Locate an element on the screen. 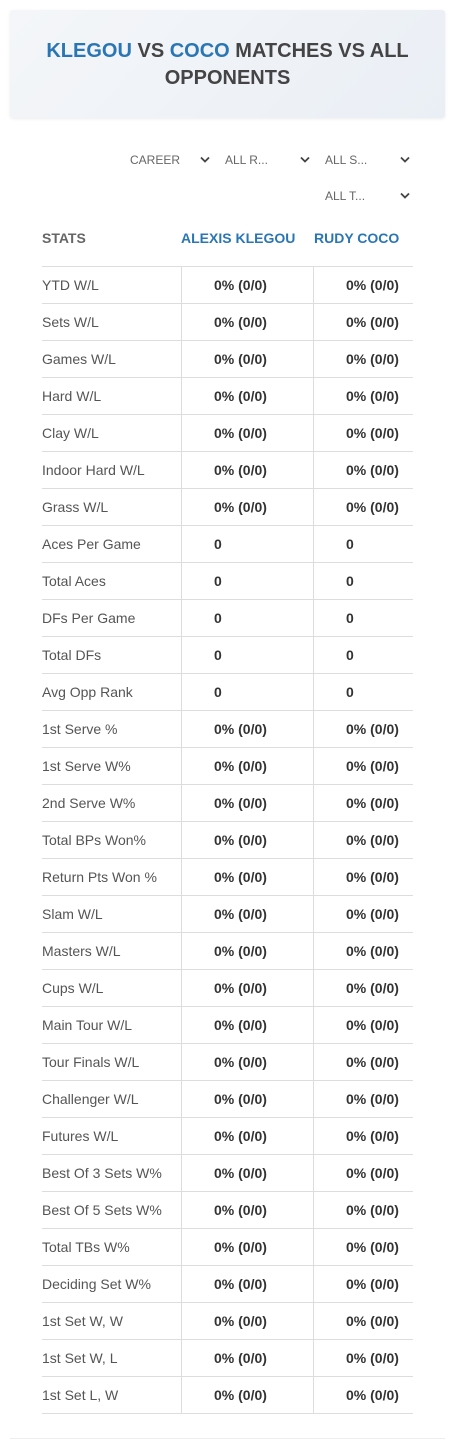  table-row: 1st Serve W% 0% (0/0) 0% (0/0) is located at coordinates (227, 766).